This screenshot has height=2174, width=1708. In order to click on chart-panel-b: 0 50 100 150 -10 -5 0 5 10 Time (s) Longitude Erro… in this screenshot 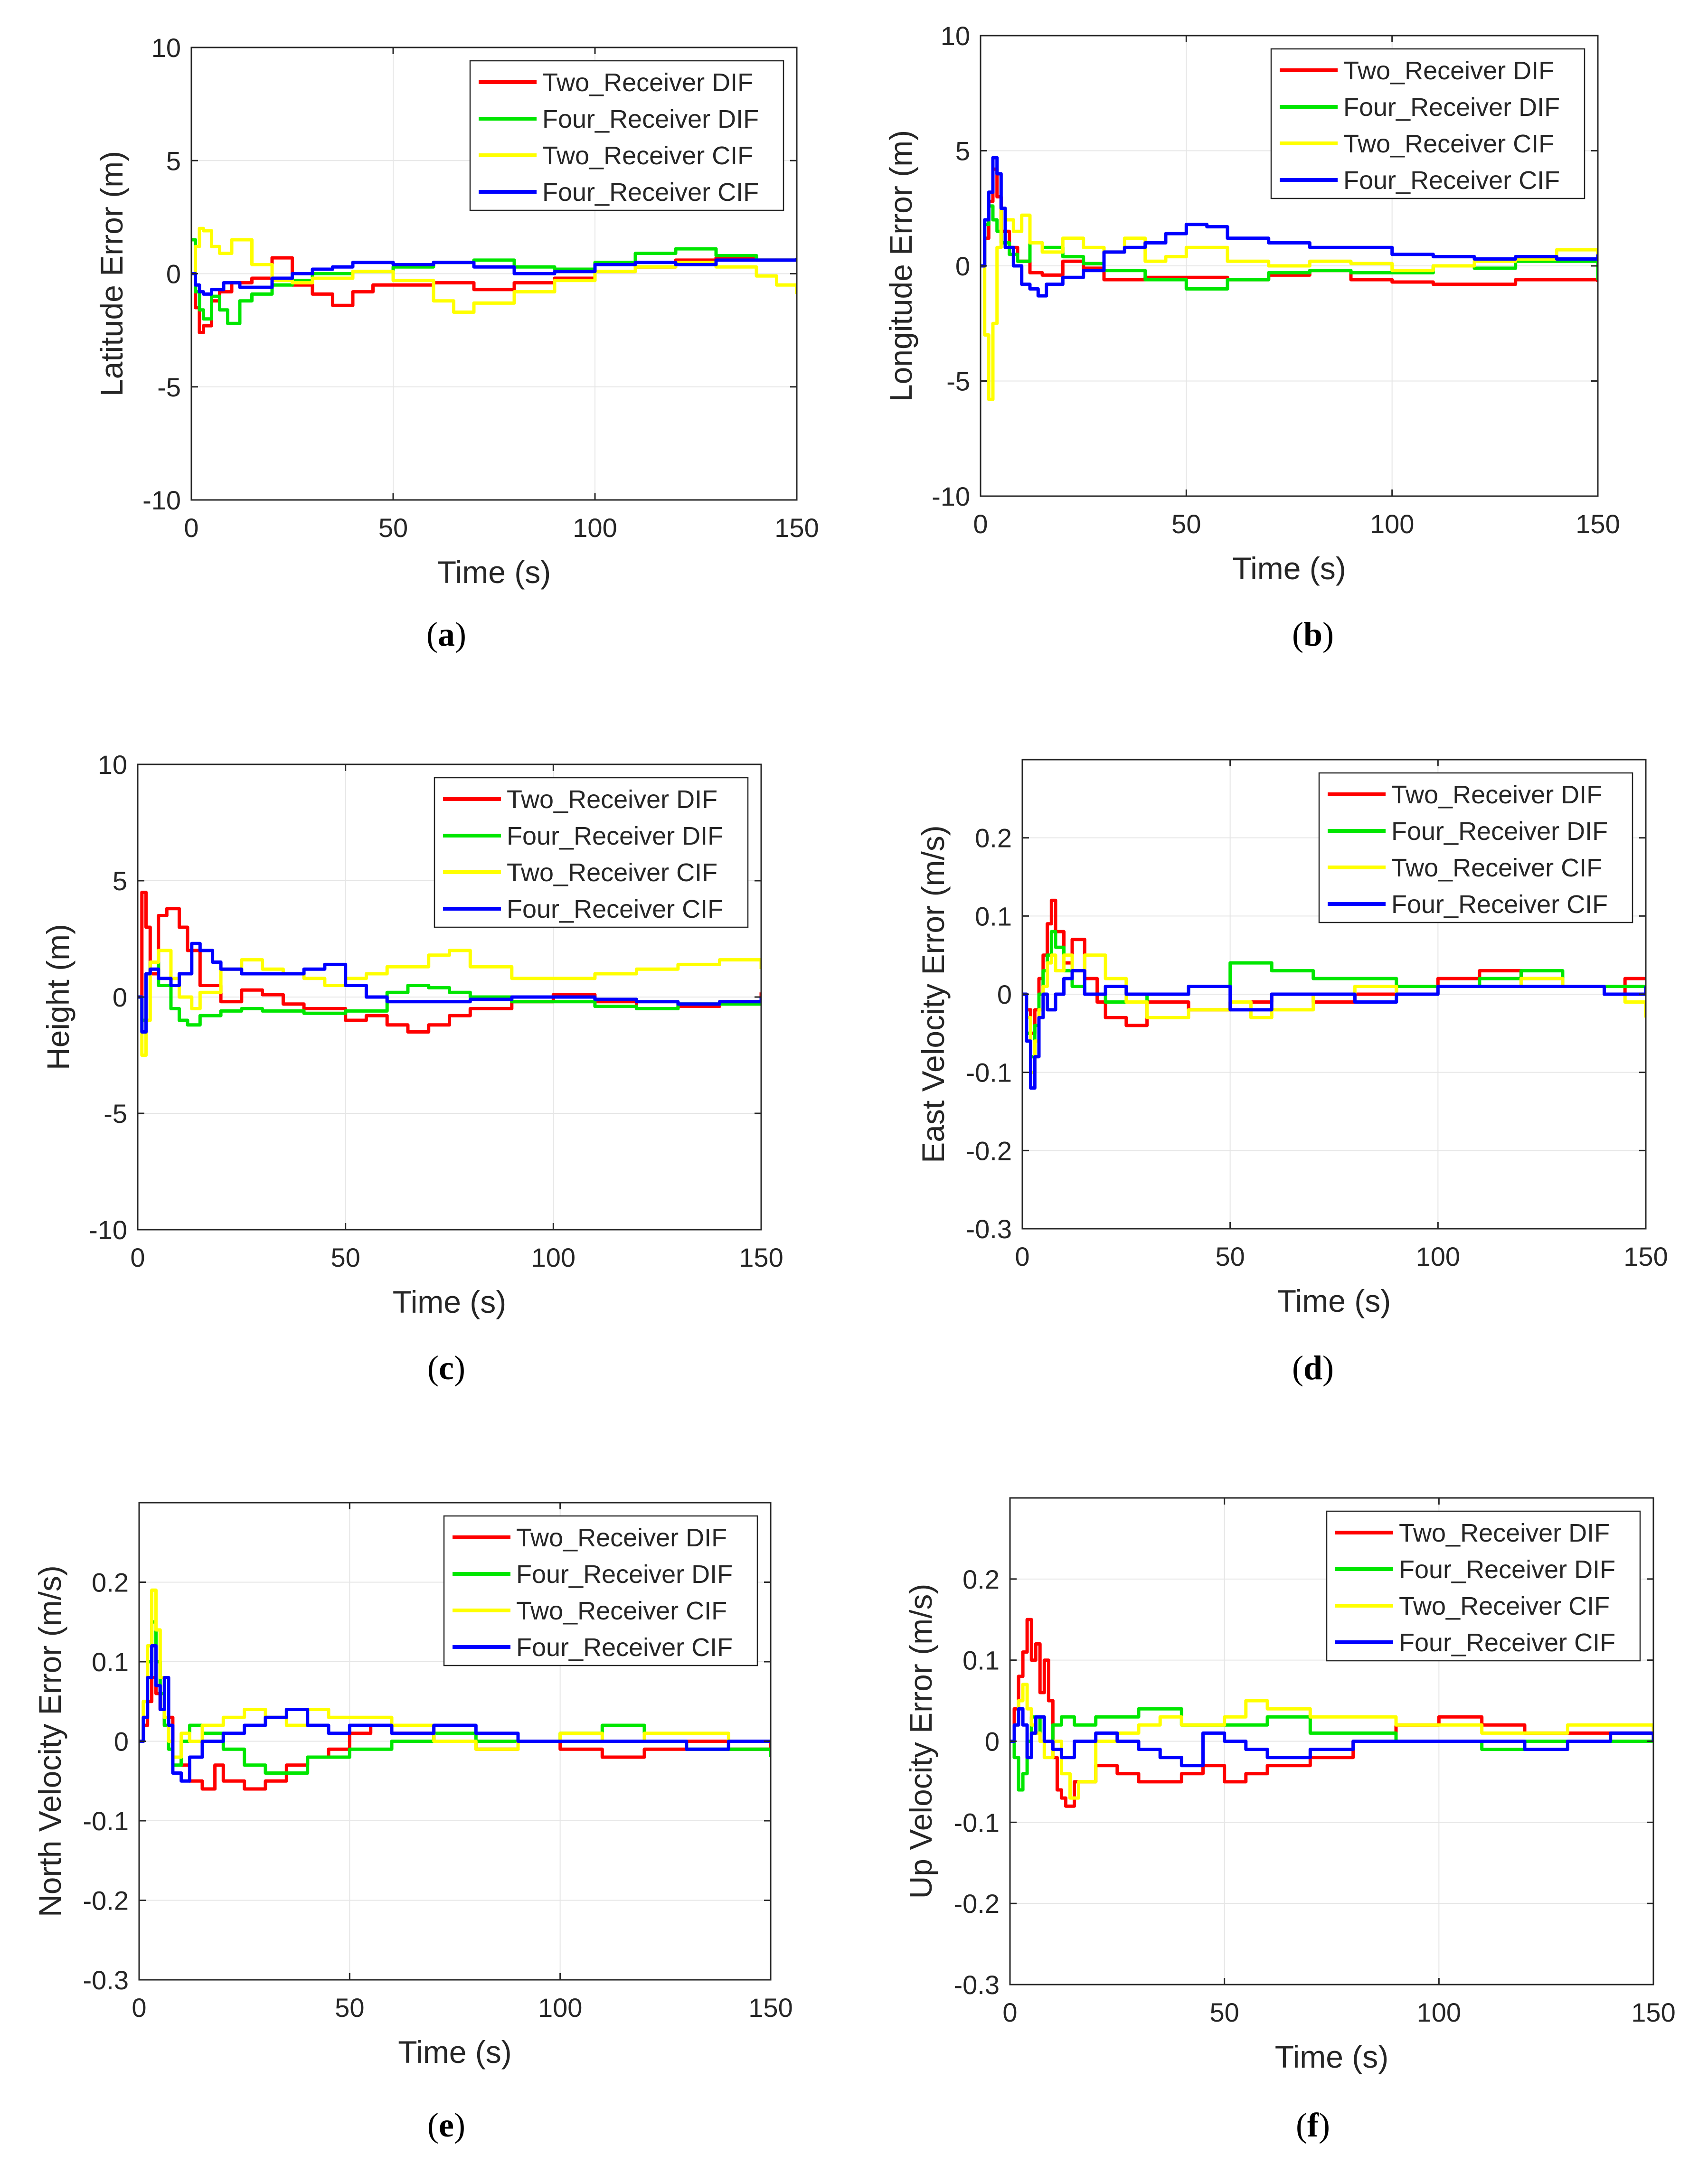, I will do `click(1251, 337)`.